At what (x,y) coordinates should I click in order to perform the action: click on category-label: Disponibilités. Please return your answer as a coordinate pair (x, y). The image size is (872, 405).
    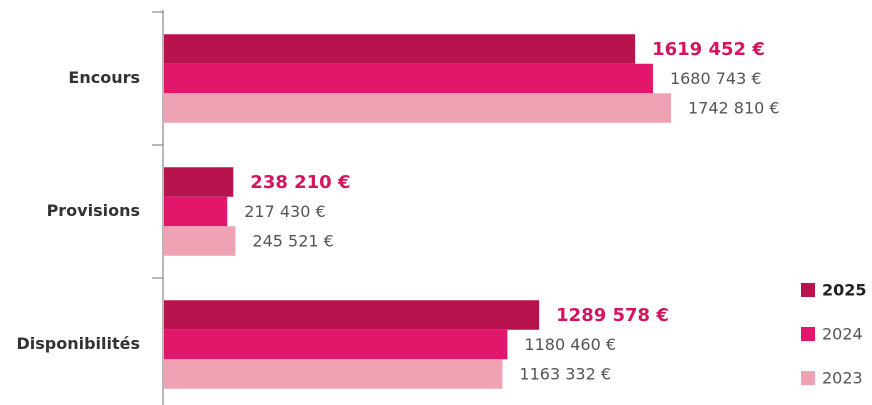
    Looking at the image, I should click on (78, 343).